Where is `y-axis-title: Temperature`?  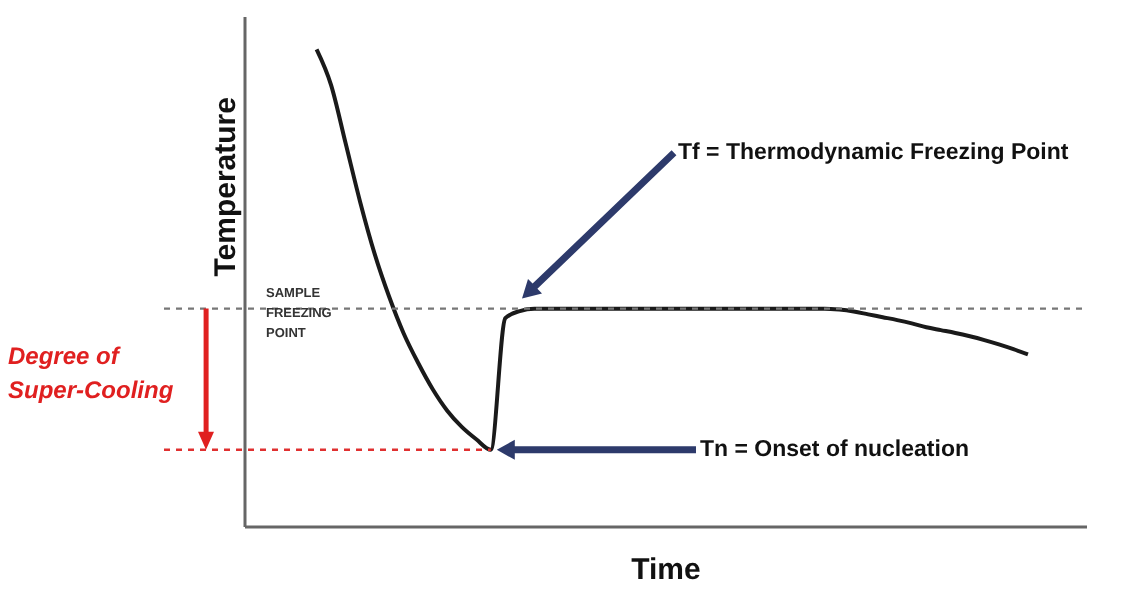
y-axis-title: Temperature is located at coordinates (226, 187).